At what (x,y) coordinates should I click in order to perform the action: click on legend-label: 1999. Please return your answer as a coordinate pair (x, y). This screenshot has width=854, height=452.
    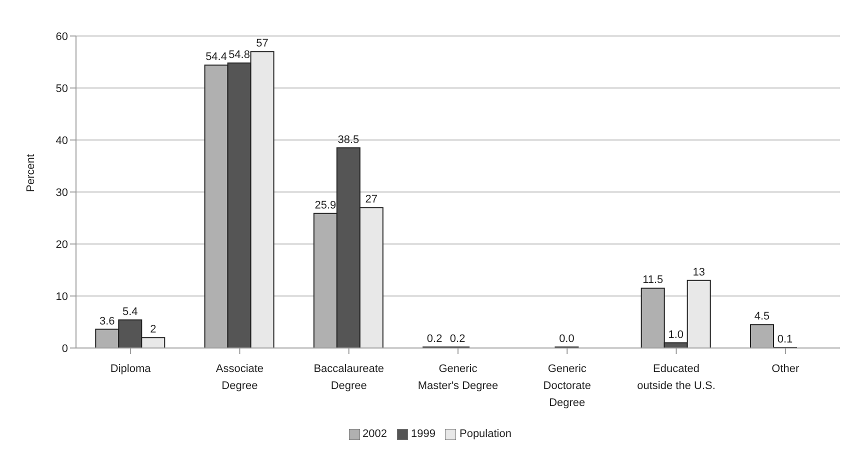
    Looking at the image, I should click on (423, 434).